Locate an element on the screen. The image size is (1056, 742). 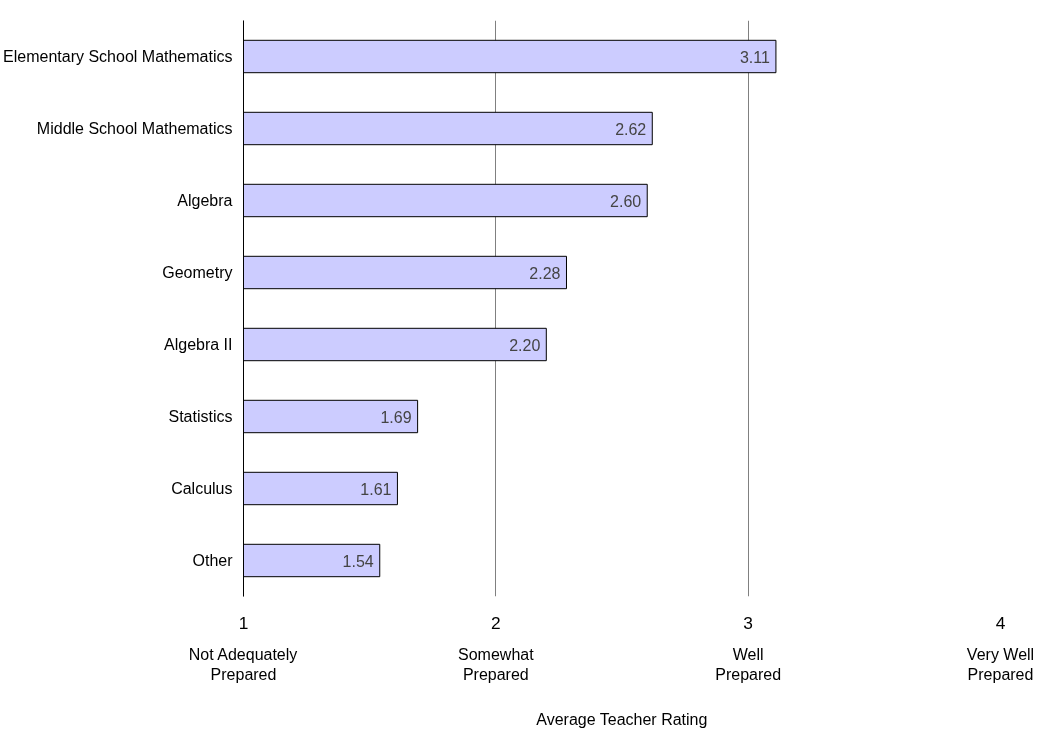
data-label: 1.61 is located at coordinates (376, 489).